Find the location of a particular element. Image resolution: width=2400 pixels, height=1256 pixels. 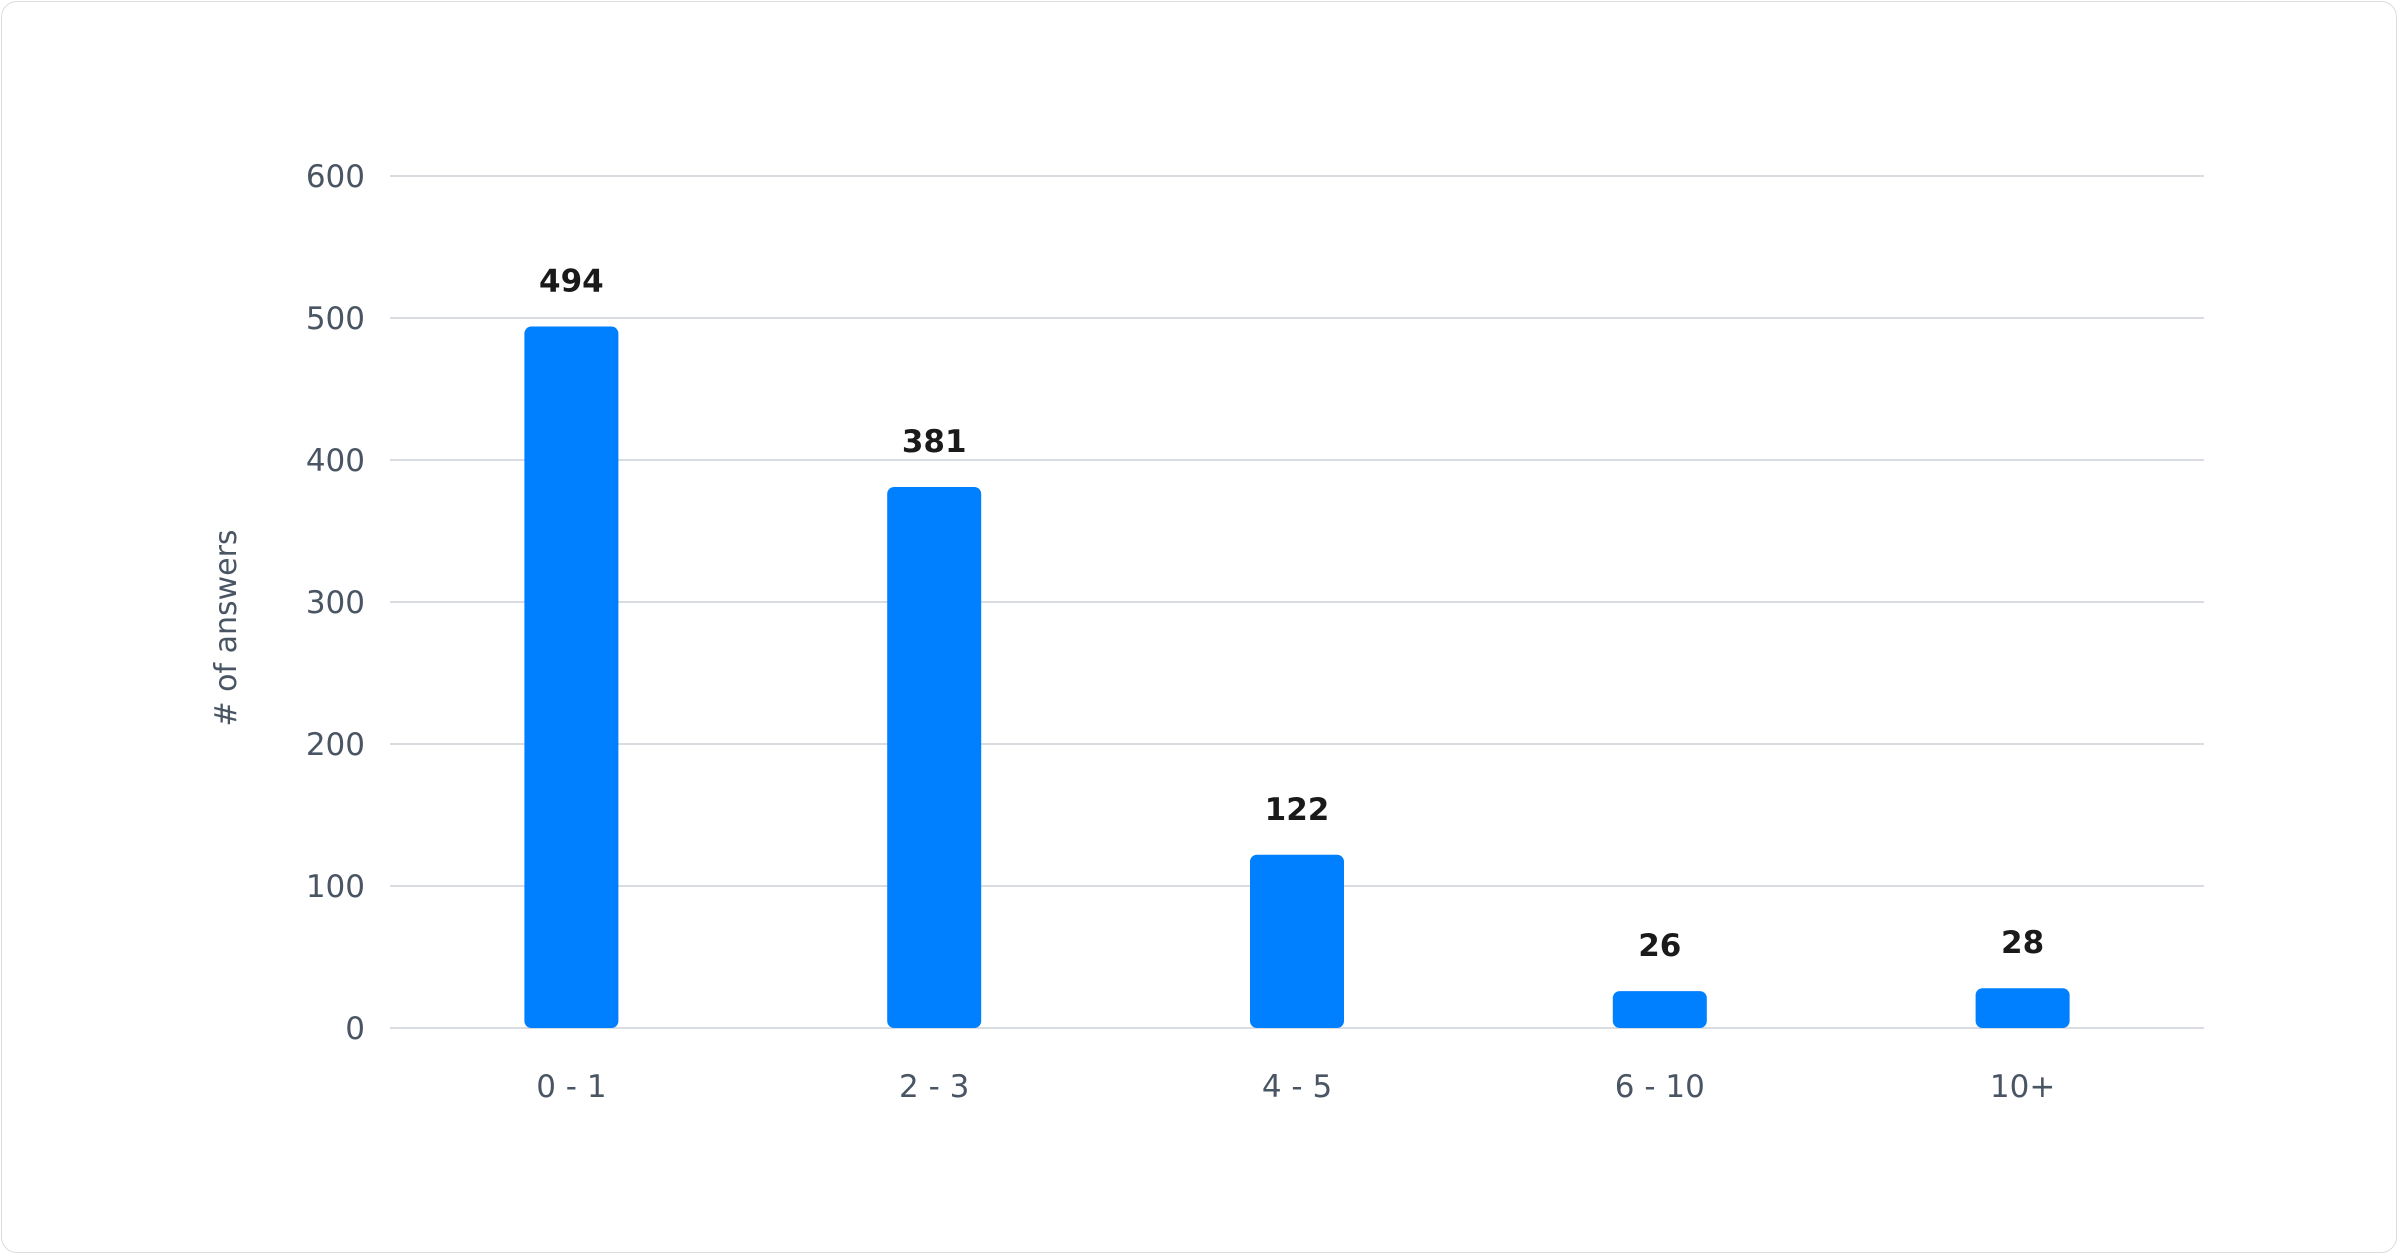

data-label: 26 is located at coordinates (1659, 946).